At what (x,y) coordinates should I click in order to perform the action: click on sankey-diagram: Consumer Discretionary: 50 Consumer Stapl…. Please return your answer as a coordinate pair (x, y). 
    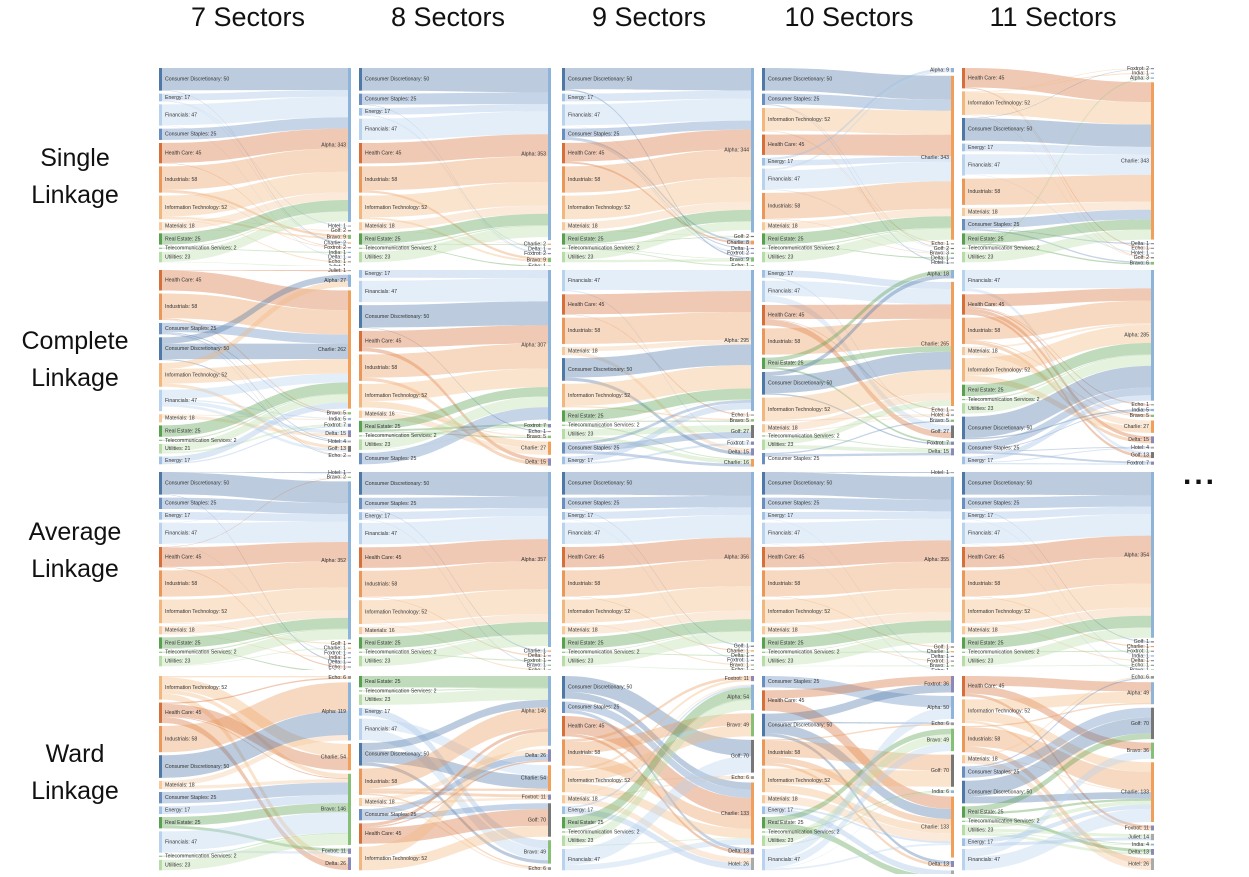
    Looking at the image, I should click on (455, 167).